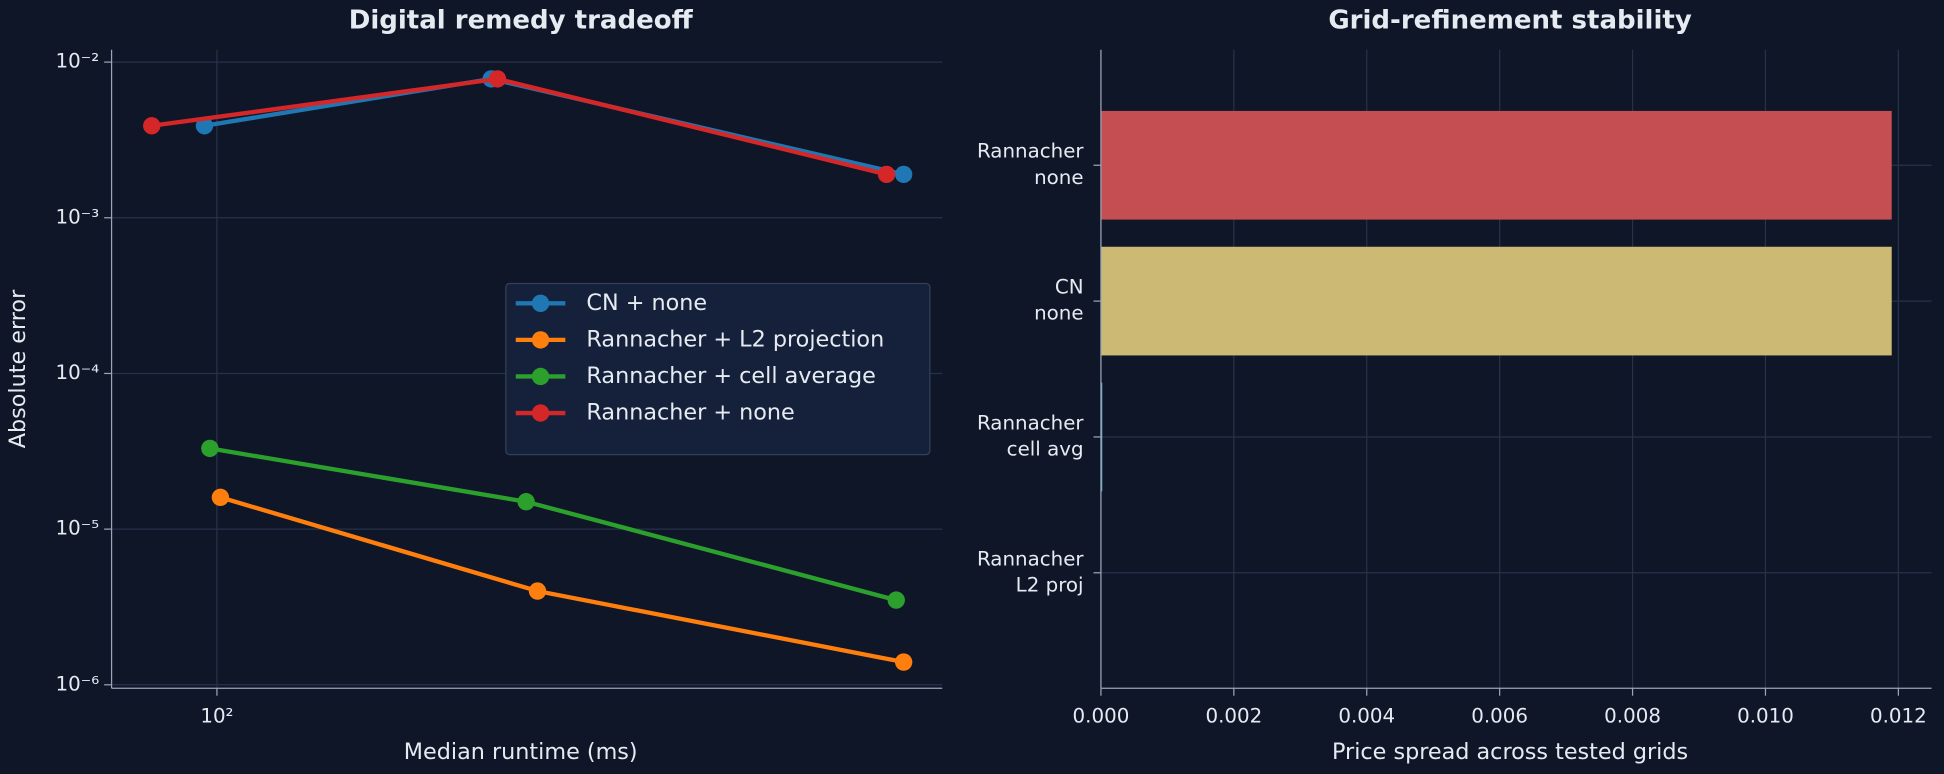 This screenshot has height=774, width=1944. Describe the element at coordinates (1050, 584) in the screenshot. I see `y-tick-label: L2 proj` at that location.